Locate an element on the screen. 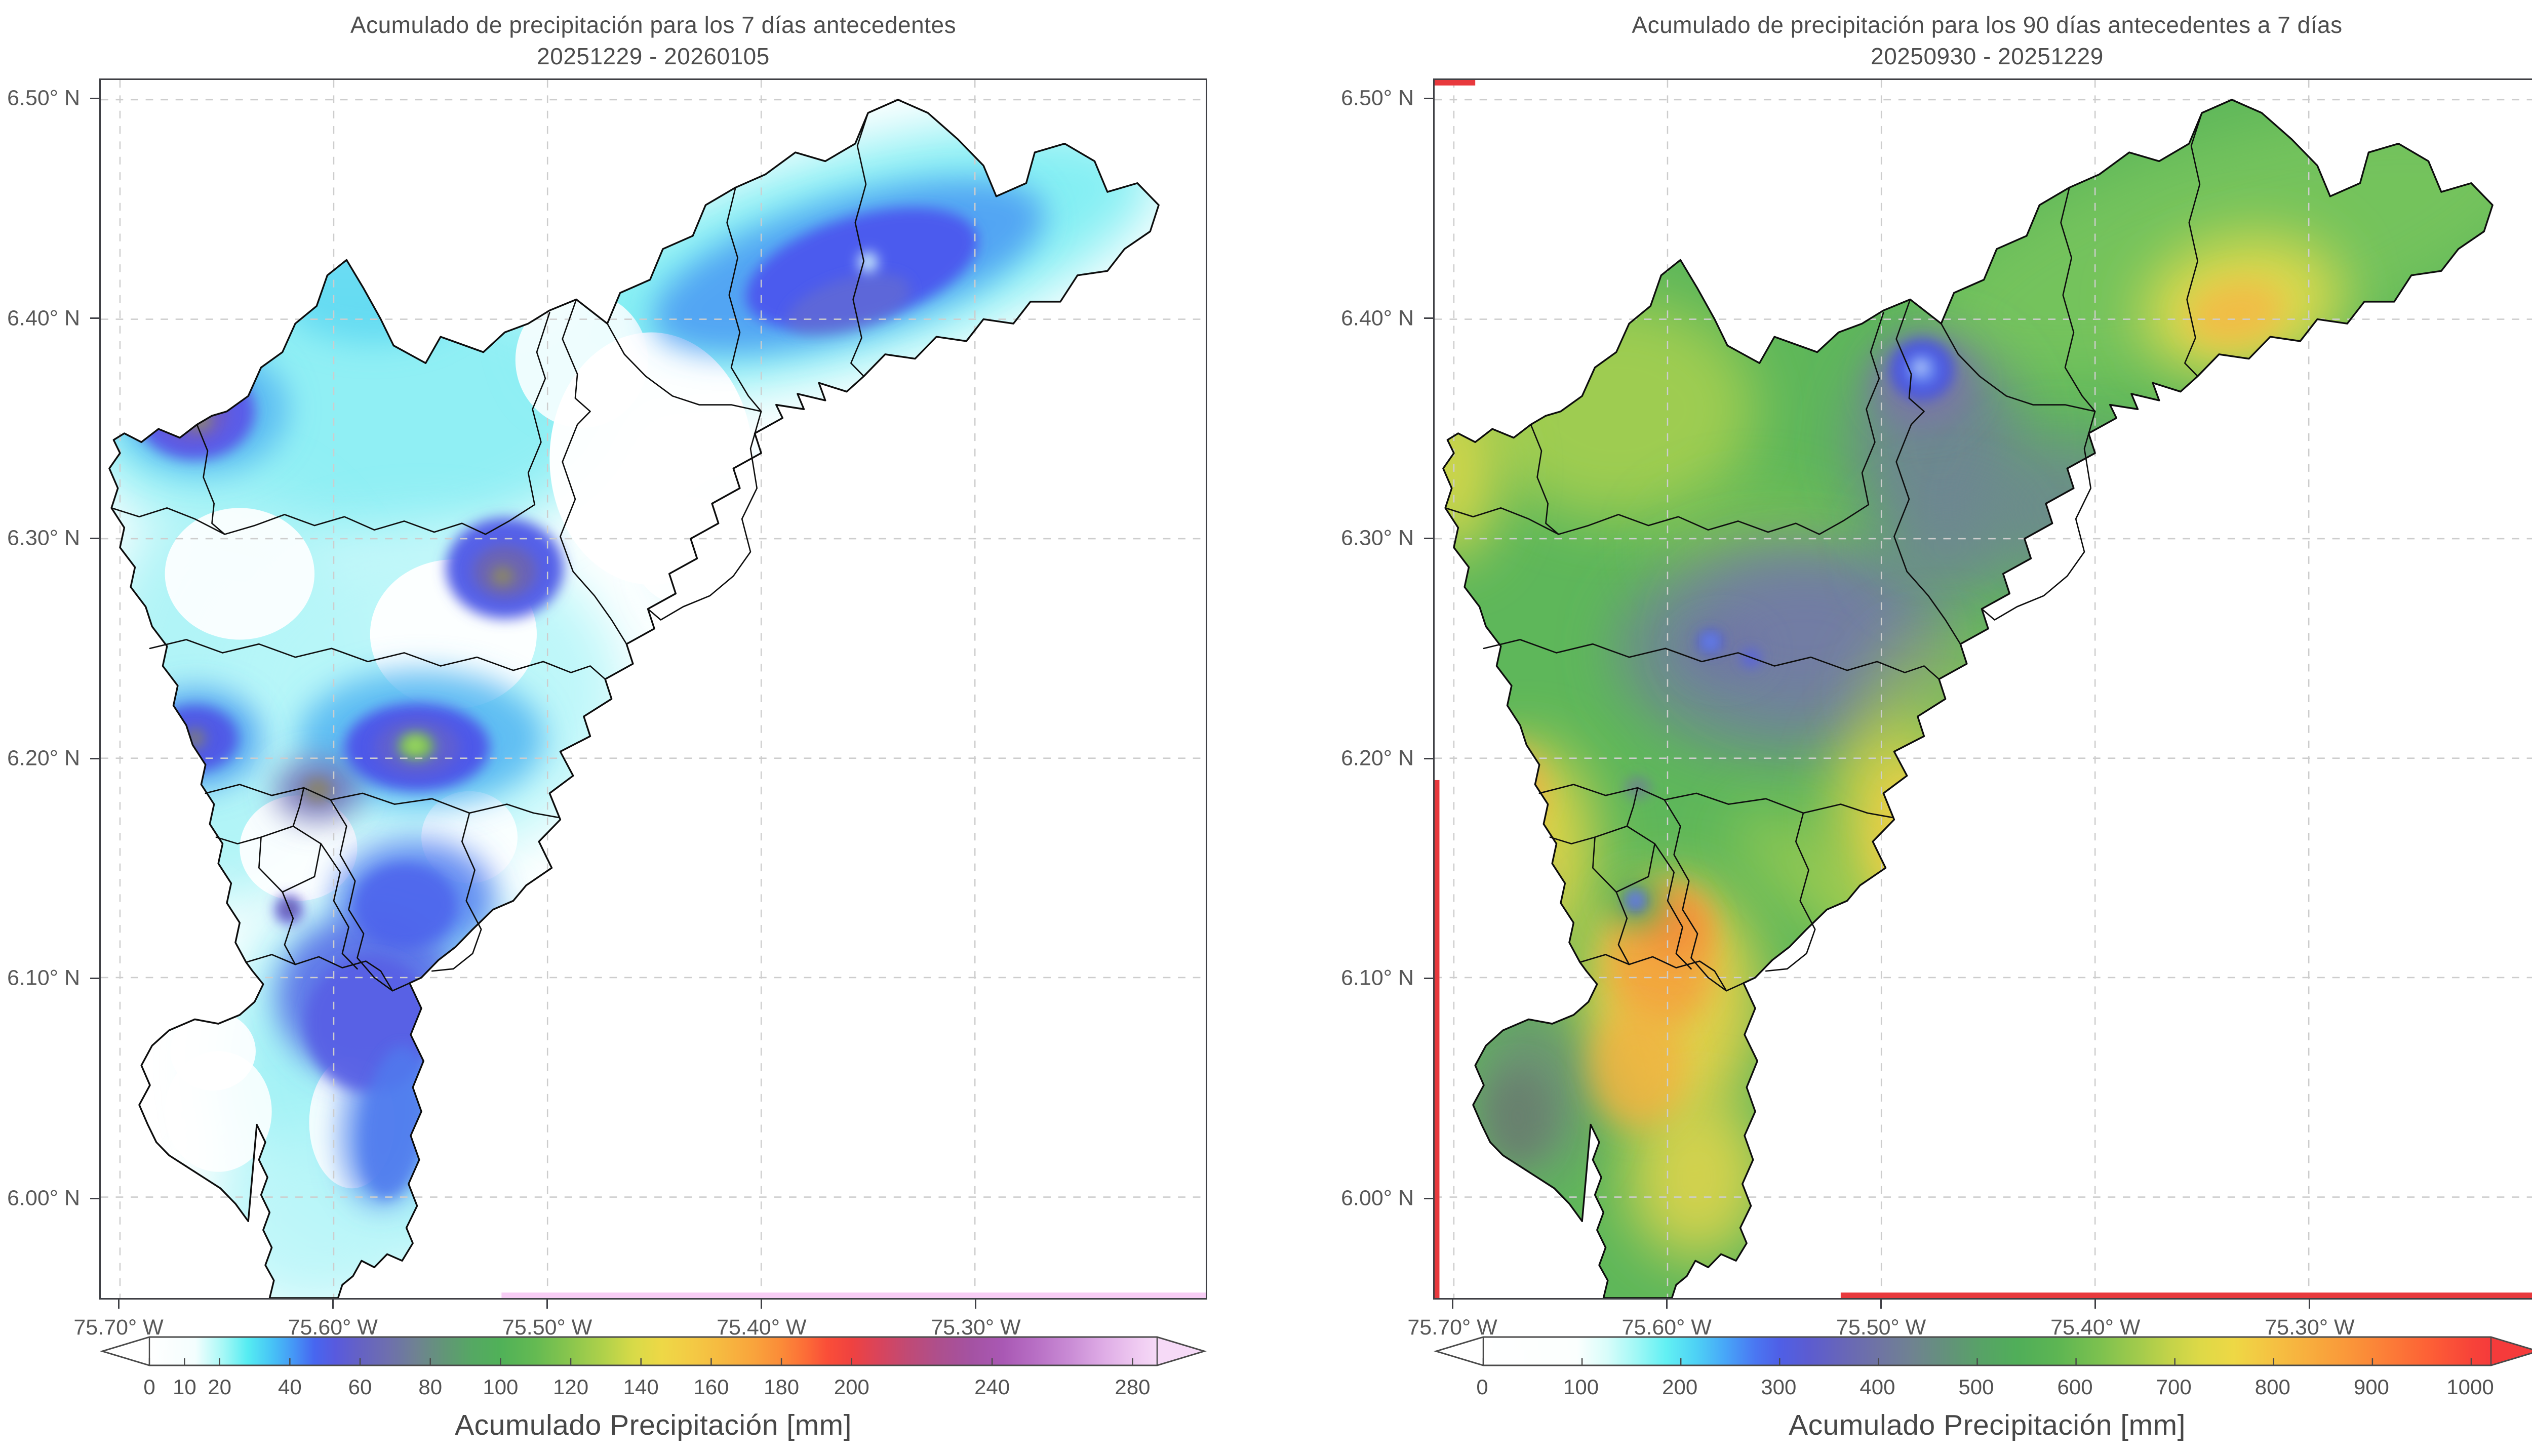  raster-edge-marks is located at coordinates (853, 1295).